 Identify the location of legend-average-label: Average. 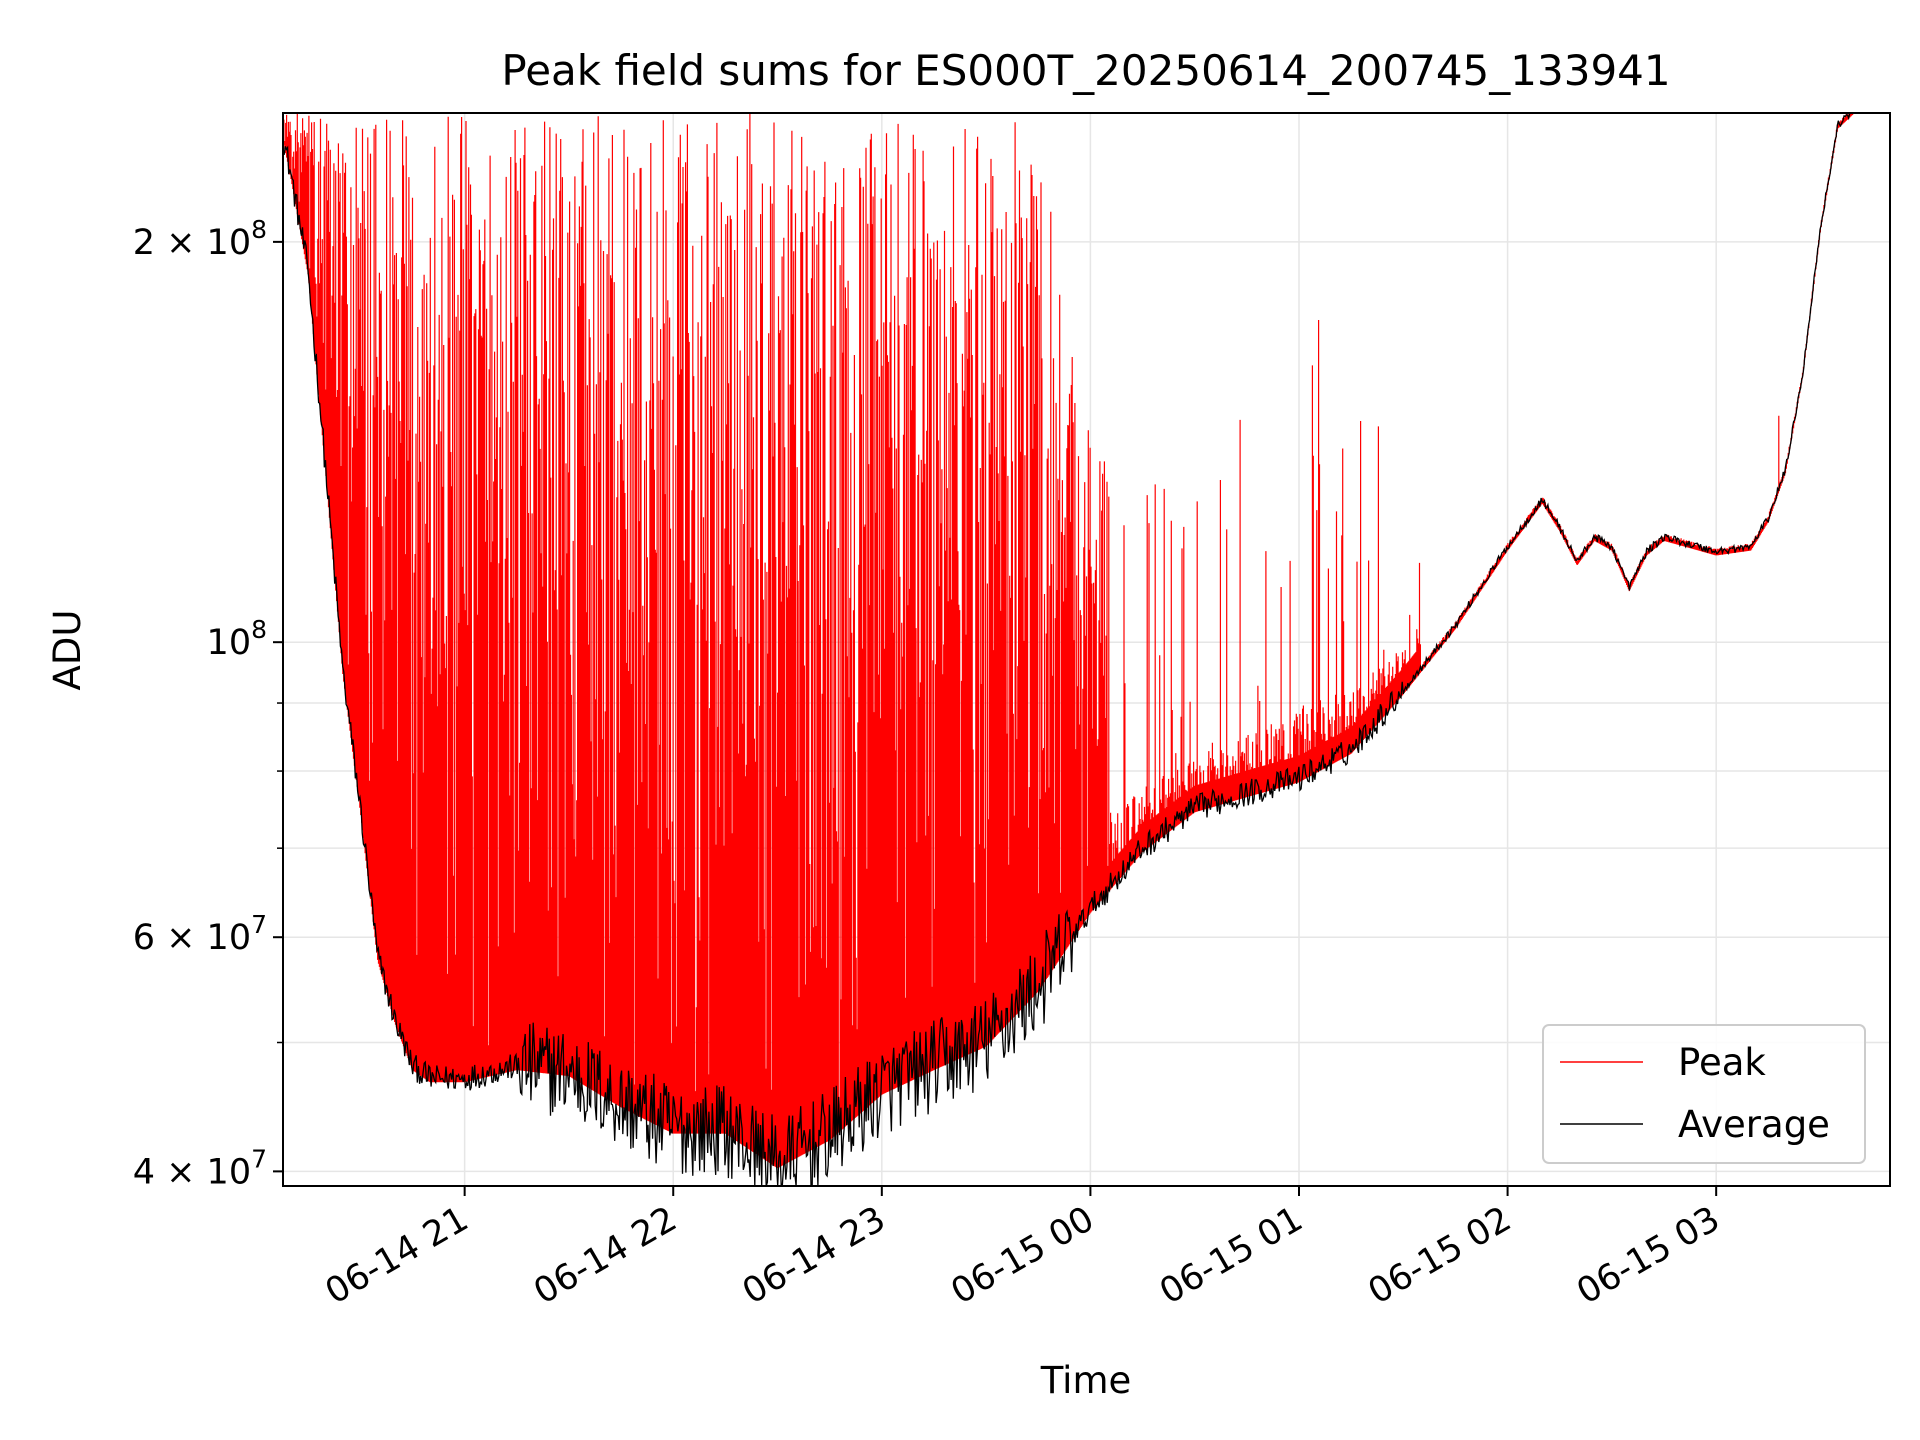
(1754, 1124).